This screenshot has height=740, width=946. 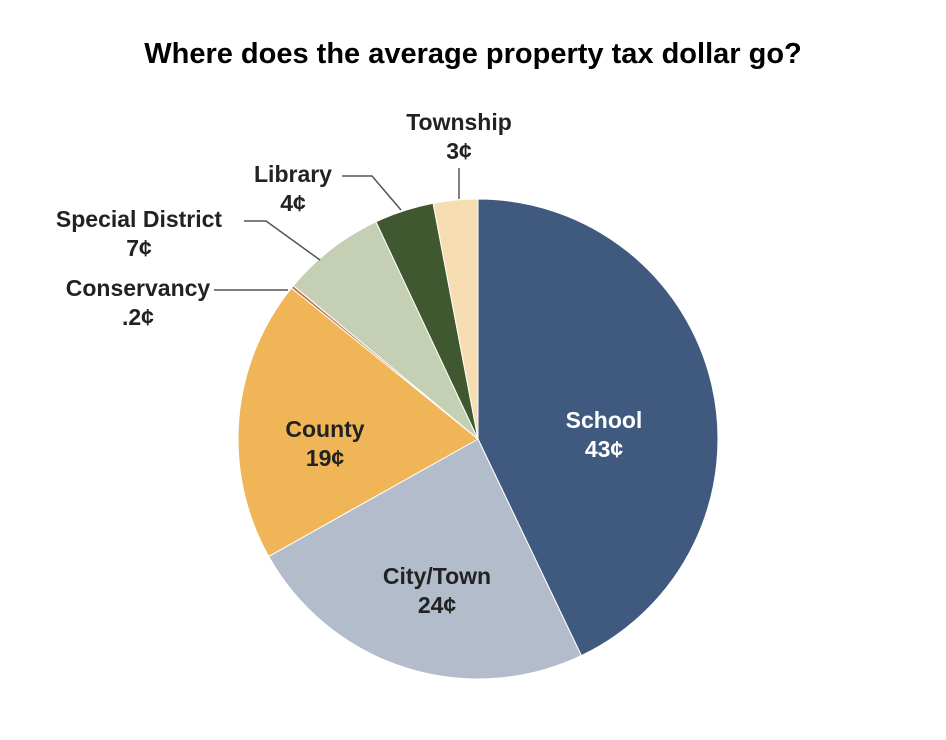 What do you see at coordinates (459, 122) in the screenshot?
I see `slice-label-township: Township` at bounding box center [459, 122].